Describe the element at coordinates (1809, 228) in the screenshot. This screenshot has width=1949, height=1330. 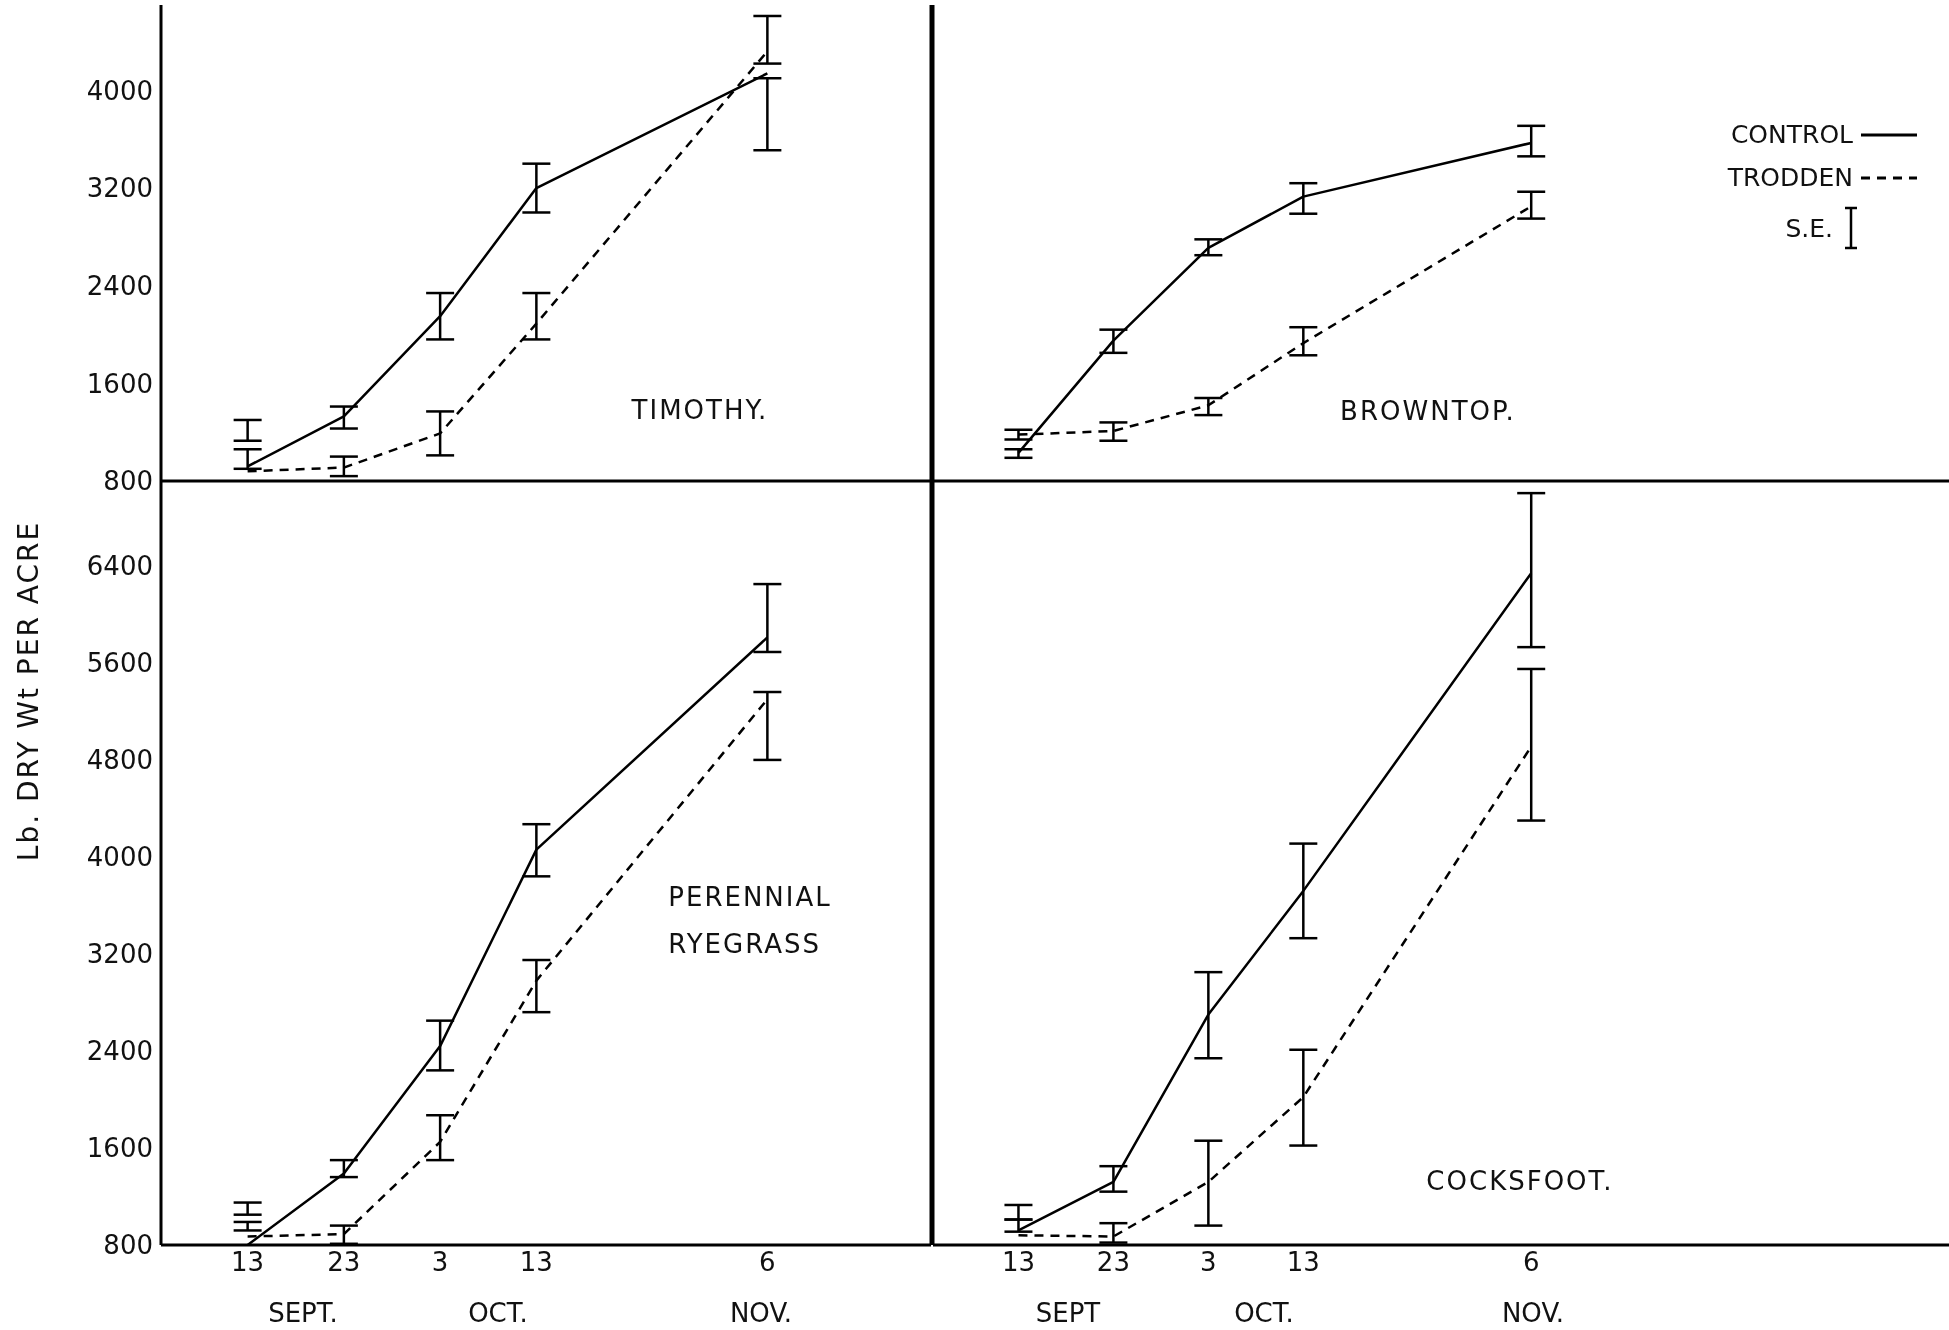
I see `annotation: S.E.` at that location.